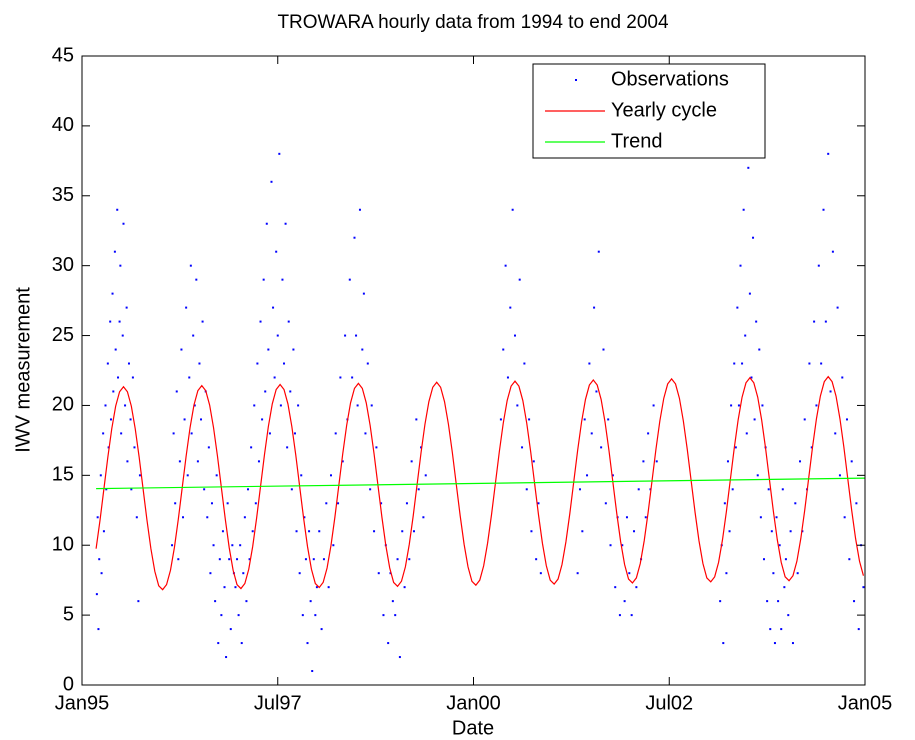 Image resolution: width=915 pixels, height=740 pixels. Describe the element at coordinates (63, 545) in the screenshot. I see `y-tick-label: 10` at that location.